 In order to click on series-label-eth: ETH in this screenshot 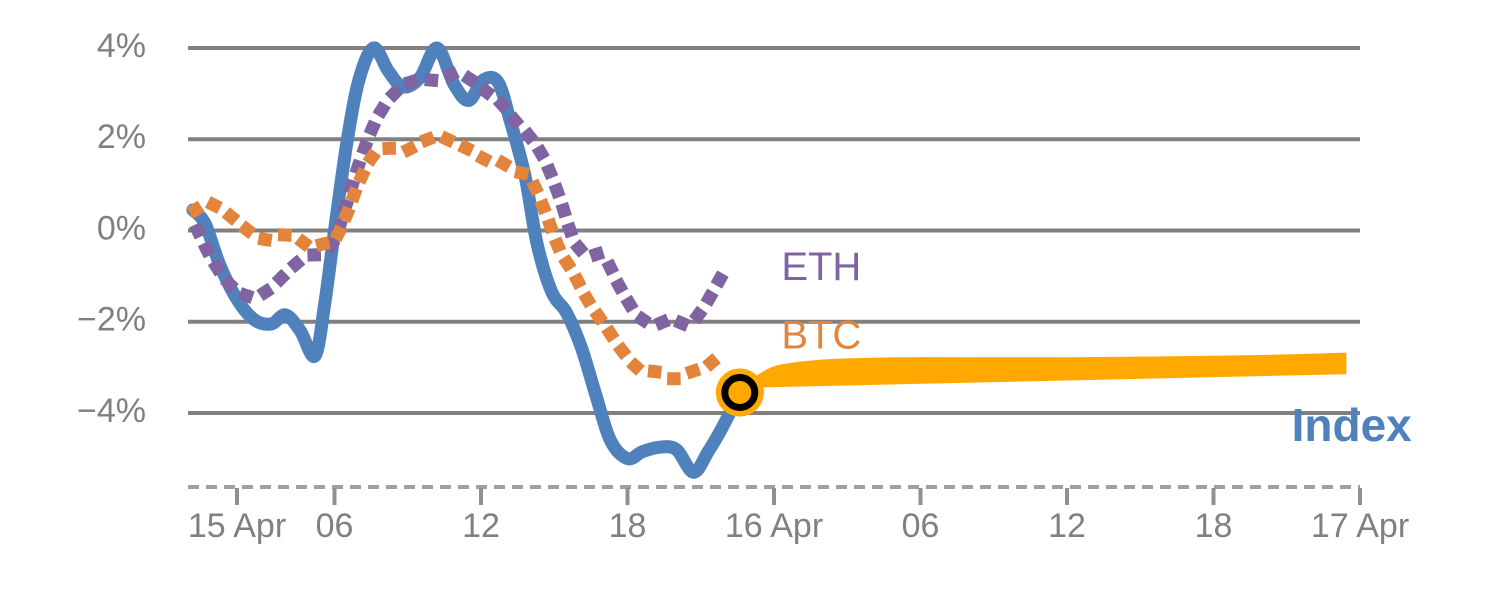, I will do `click(821, 267)`.